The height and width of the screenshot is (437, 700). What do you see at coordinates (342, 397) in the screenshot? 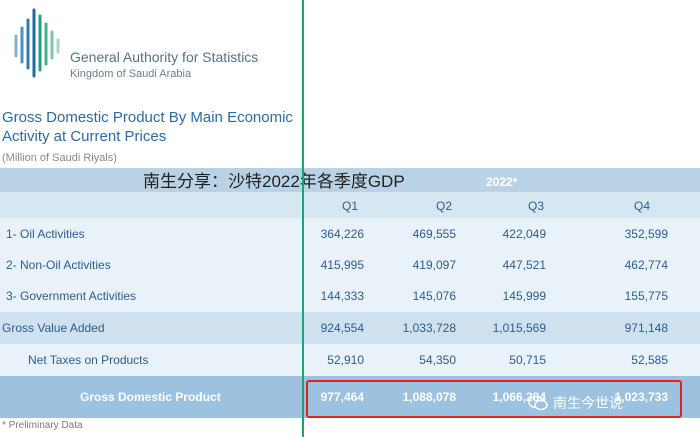
I see `gdp-cell: 977,464` at bounding box center [342, 397].